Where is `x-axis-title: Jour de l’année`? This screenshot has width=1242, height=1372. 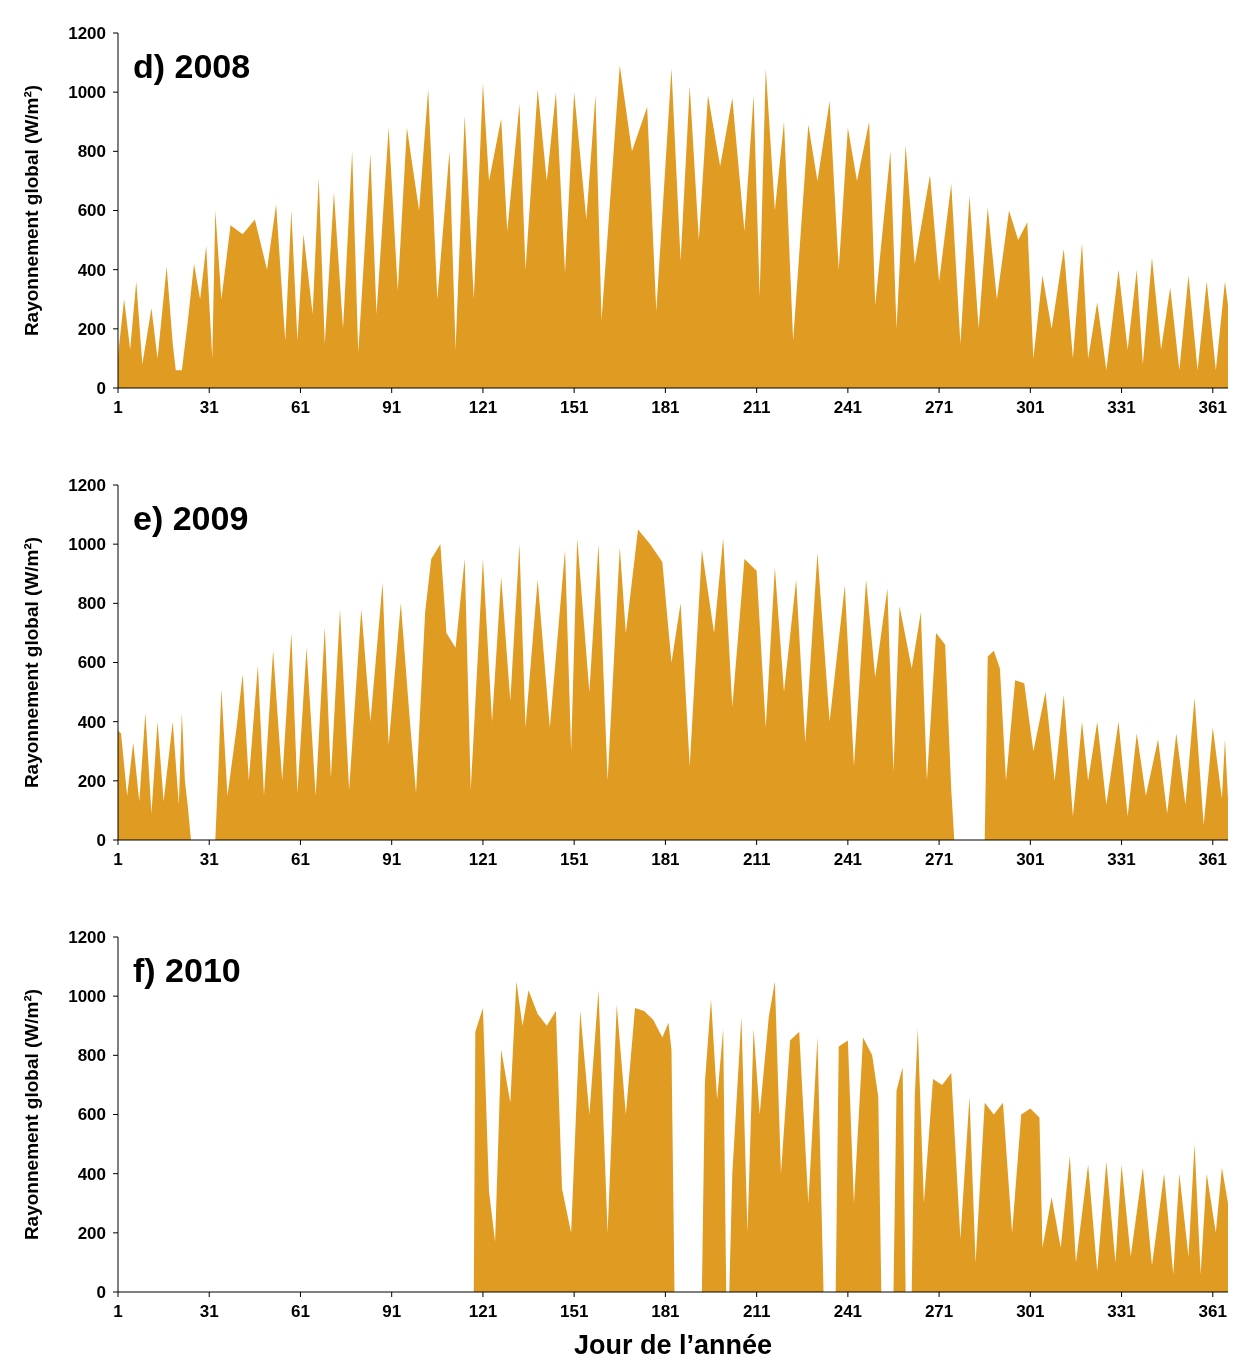
x-axis-title: Jour de l’année is located at coordinates (673, 1345).